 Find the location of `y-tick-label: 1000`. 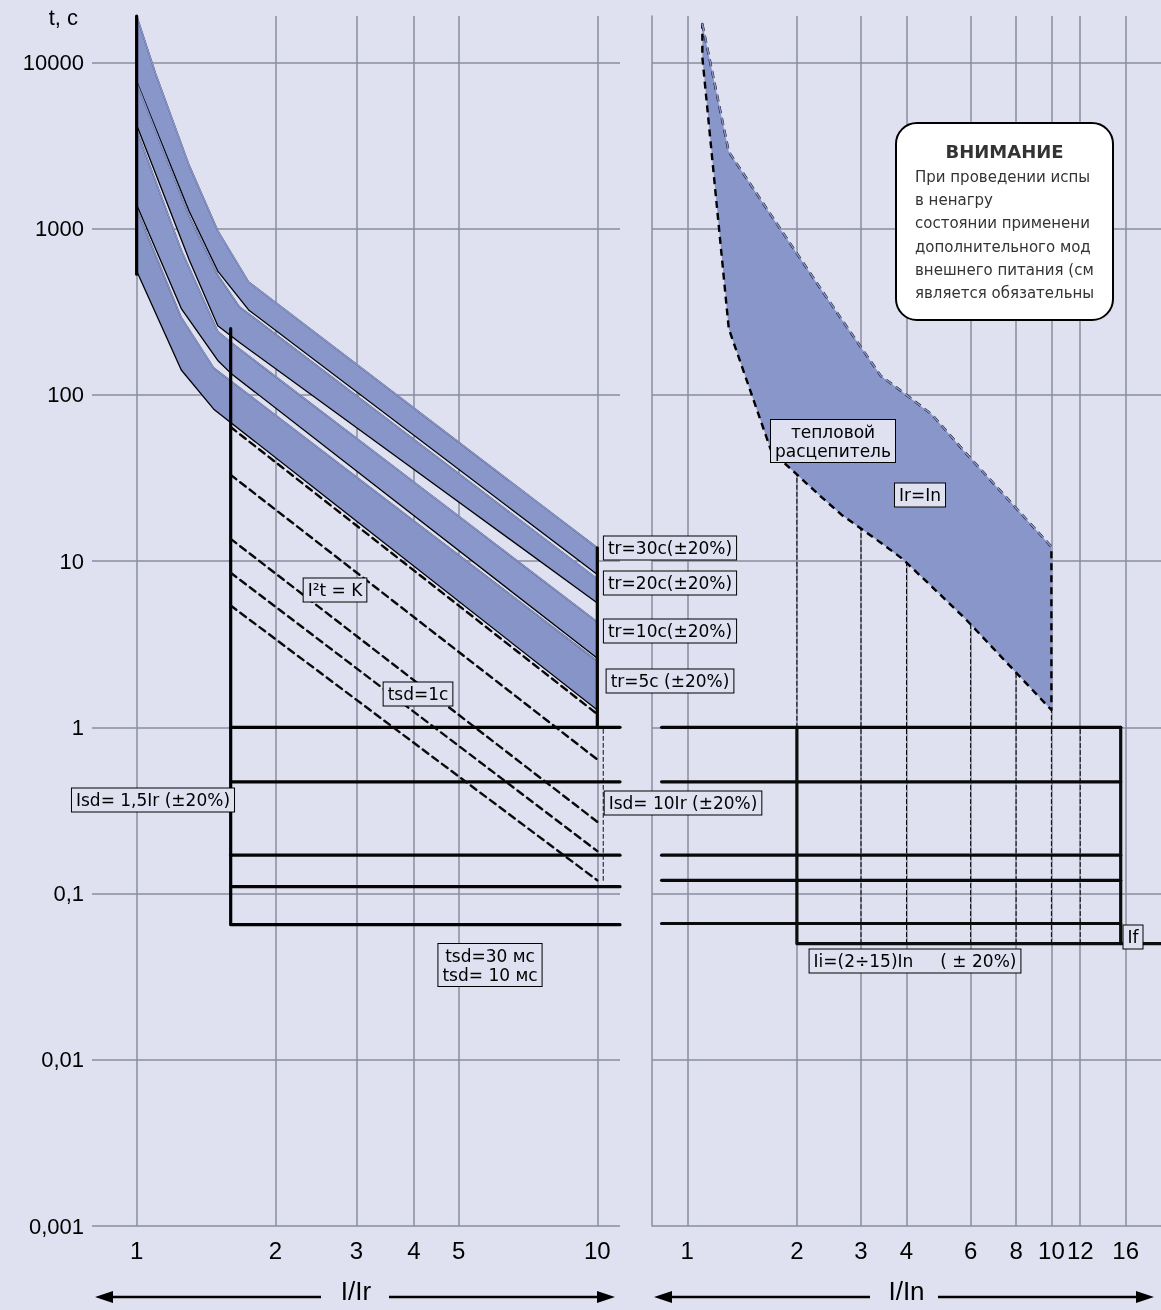

y-tick-label: 1000 is located at coordinates (59, 229).